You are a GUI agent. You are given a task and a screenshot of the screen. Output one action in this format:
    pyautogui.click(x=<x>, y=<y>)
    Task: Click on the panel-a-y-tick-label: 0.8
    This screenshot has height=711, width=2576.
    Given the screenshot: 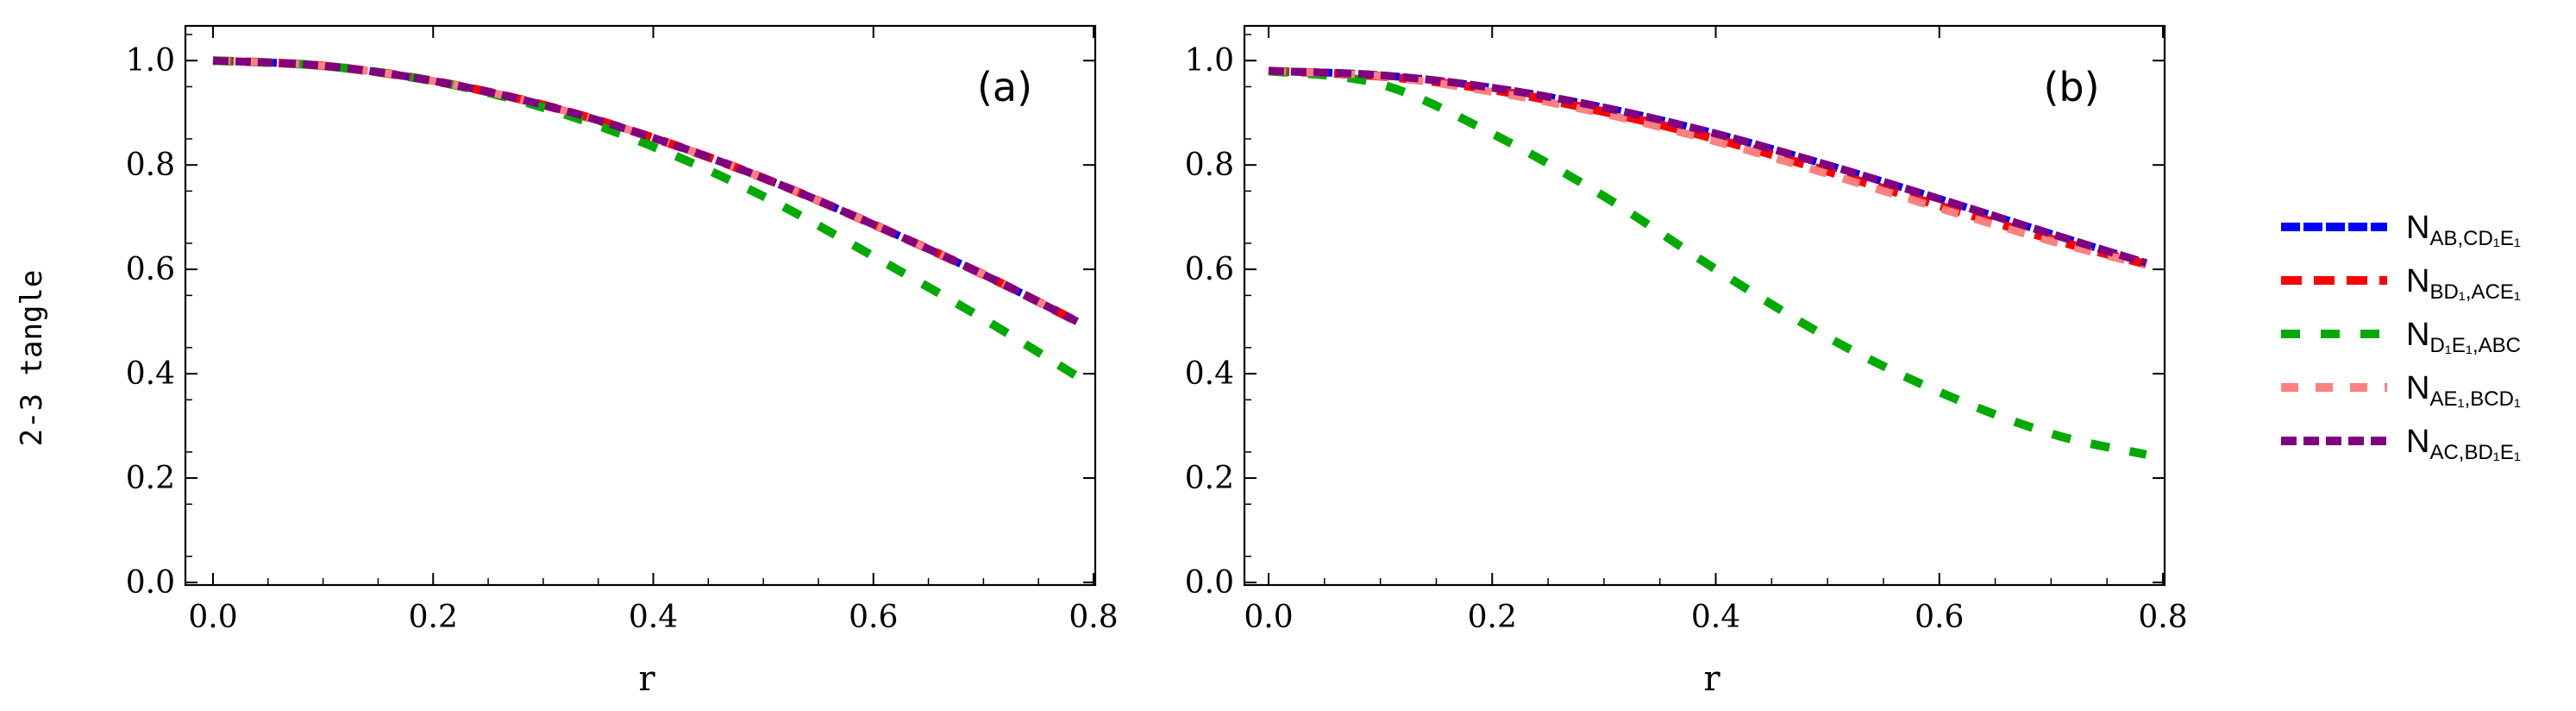 What is the action you would take?
    pyautogui.click(x=150, y=165)
    